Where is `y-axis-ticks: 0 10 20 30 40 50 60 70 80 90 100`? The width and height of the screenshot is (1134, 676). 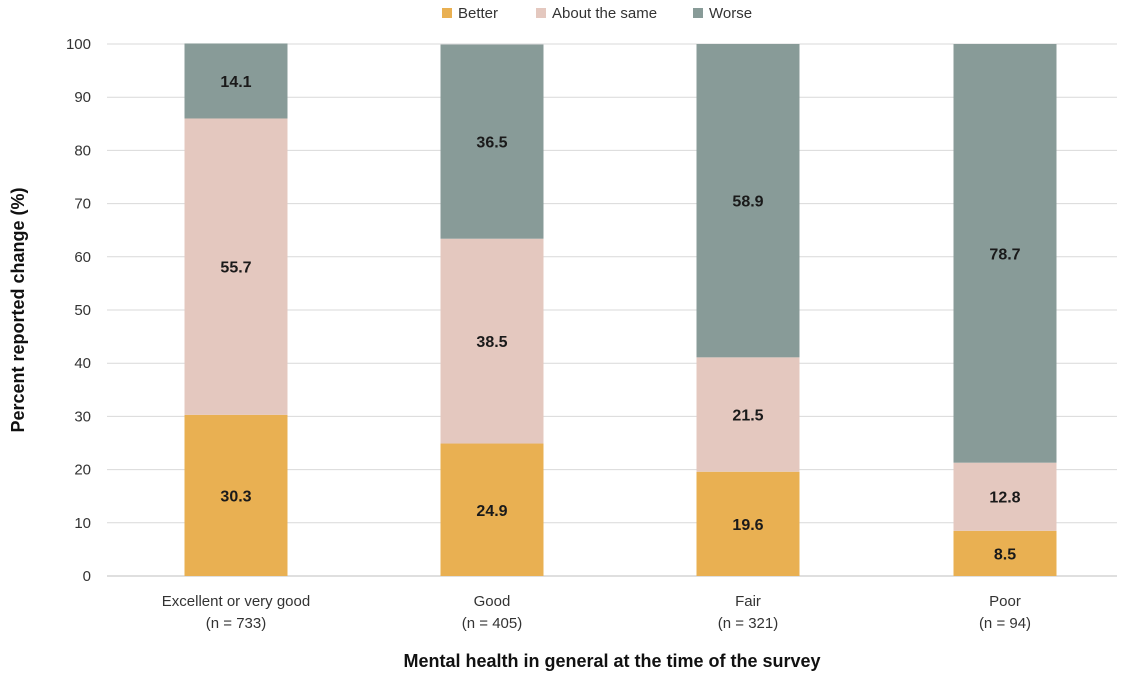
y-axis-ticks: 0 10 20 30 40 50 60 70 80 90 100 is located at coordinates (78, 310).